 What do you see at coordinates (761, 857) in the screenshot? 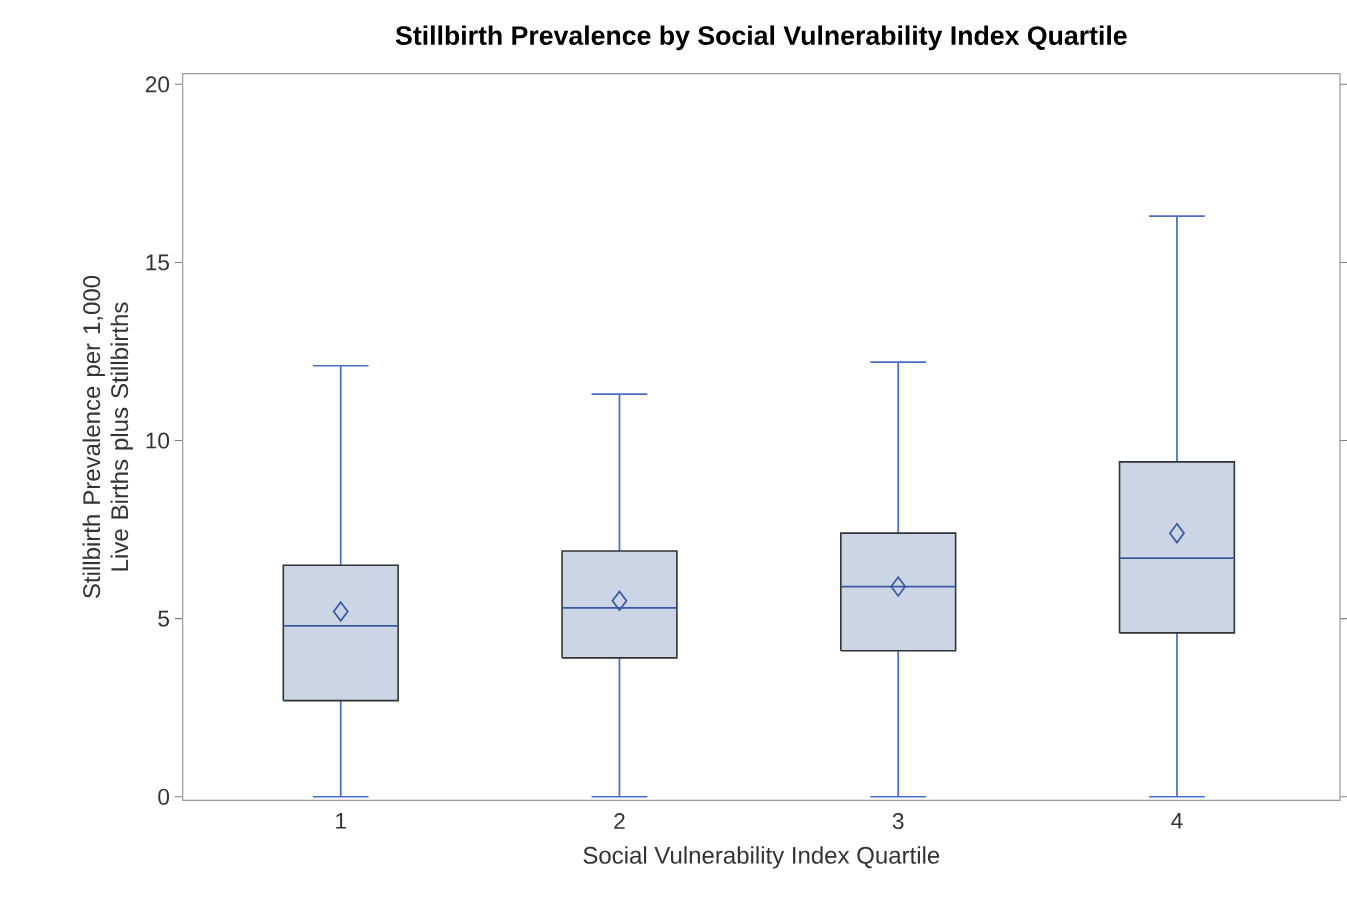
I see `x-axis-title: Social Vulnerability Index Quartile` at bounding box center [761, 857].